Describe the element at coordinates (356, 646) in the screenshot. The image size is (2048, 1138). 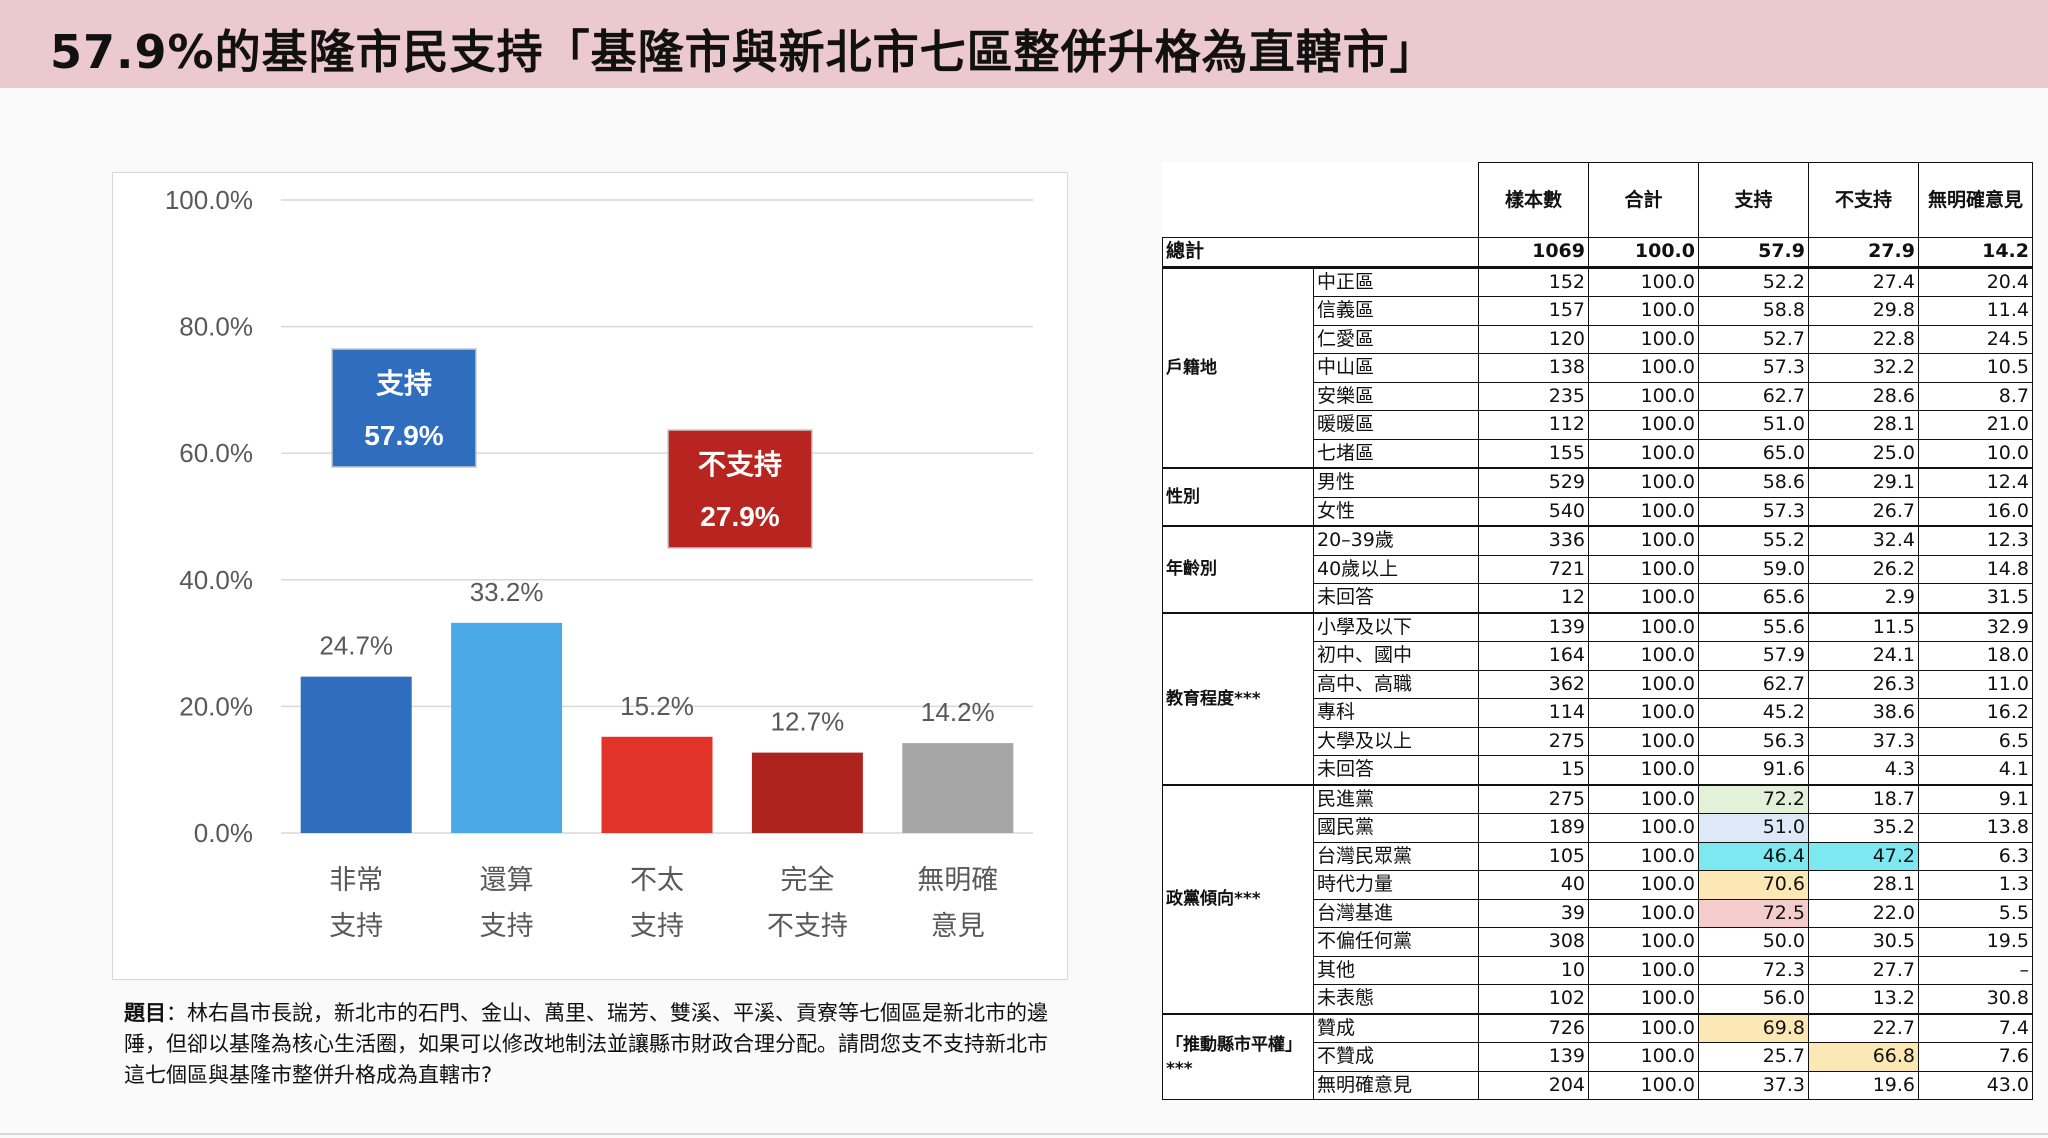
I see `bar-value-label: 24.7%` at that location.